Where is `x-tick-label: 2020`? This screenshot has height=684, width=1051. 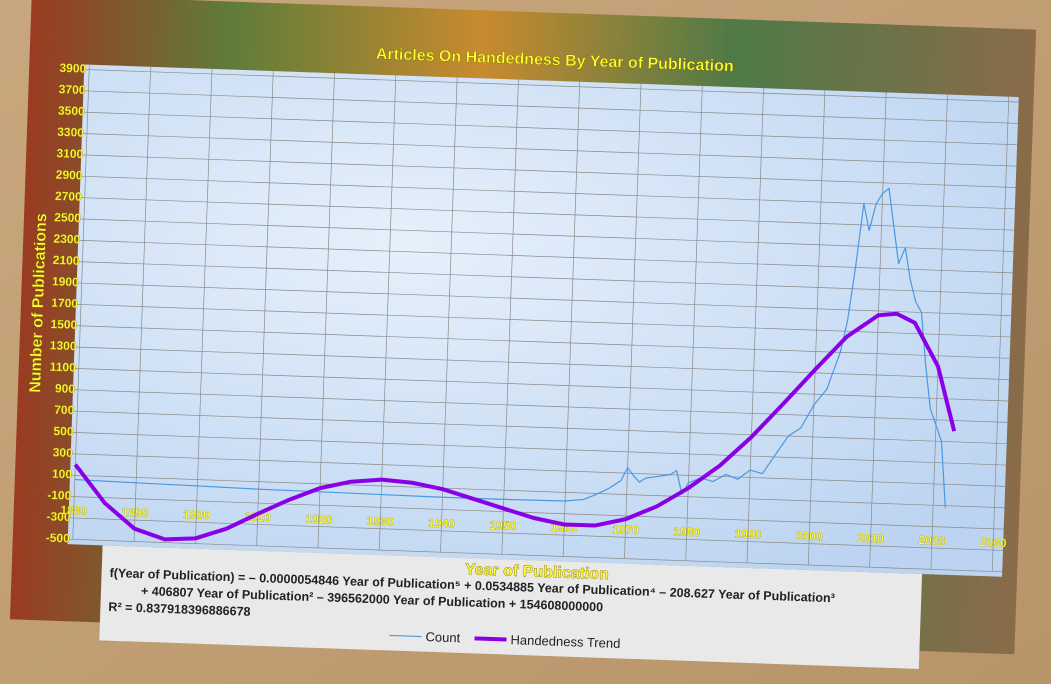 x-tick-label: 2020 is located at coordinates (931, 540).